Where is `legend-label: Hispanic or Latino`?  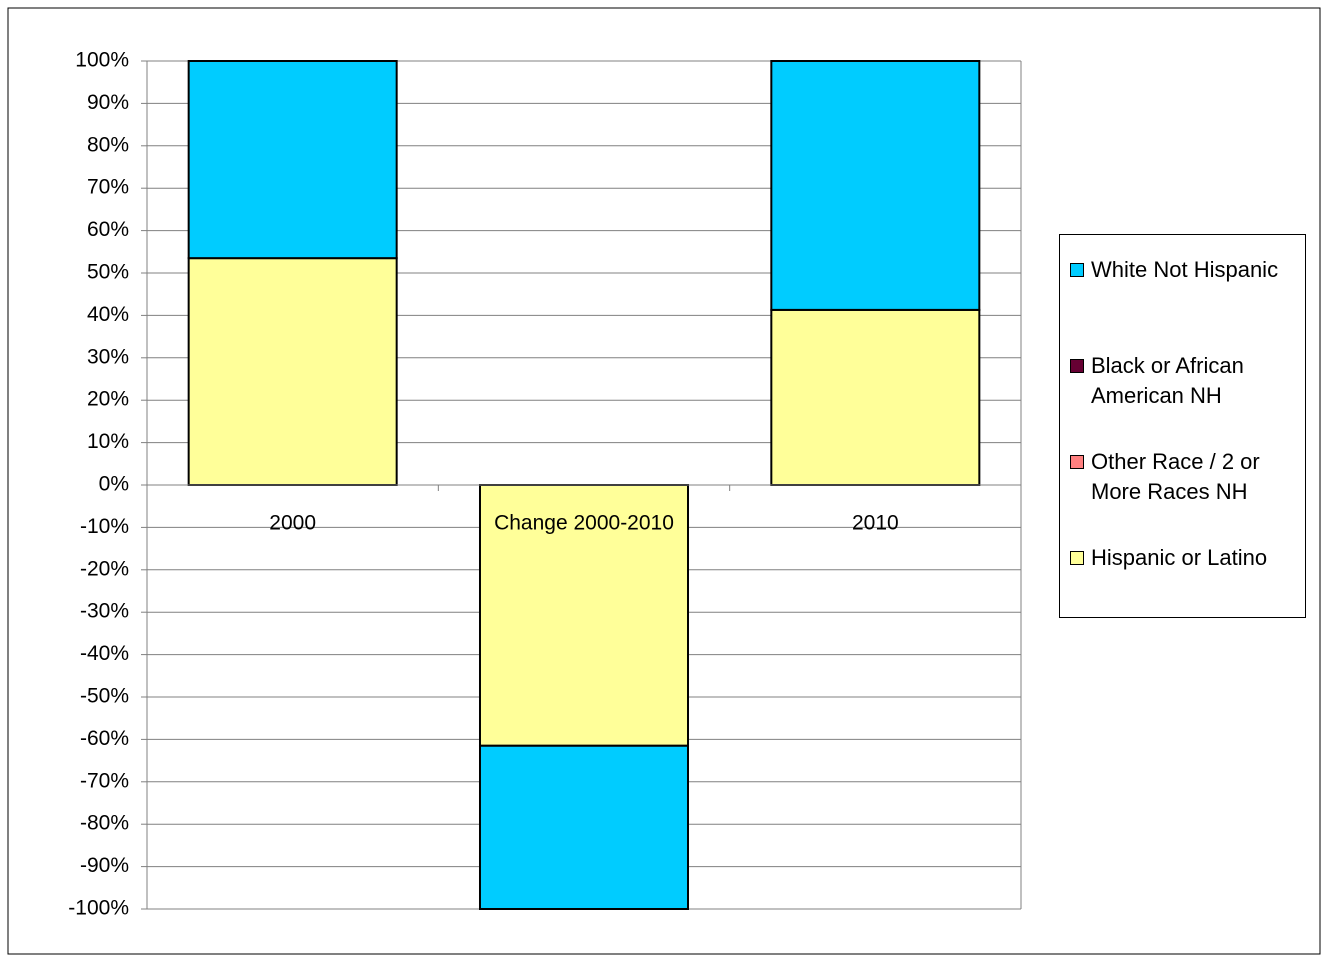
legend-label: Hispanic or Latino is located at coordinates (1179, 557).